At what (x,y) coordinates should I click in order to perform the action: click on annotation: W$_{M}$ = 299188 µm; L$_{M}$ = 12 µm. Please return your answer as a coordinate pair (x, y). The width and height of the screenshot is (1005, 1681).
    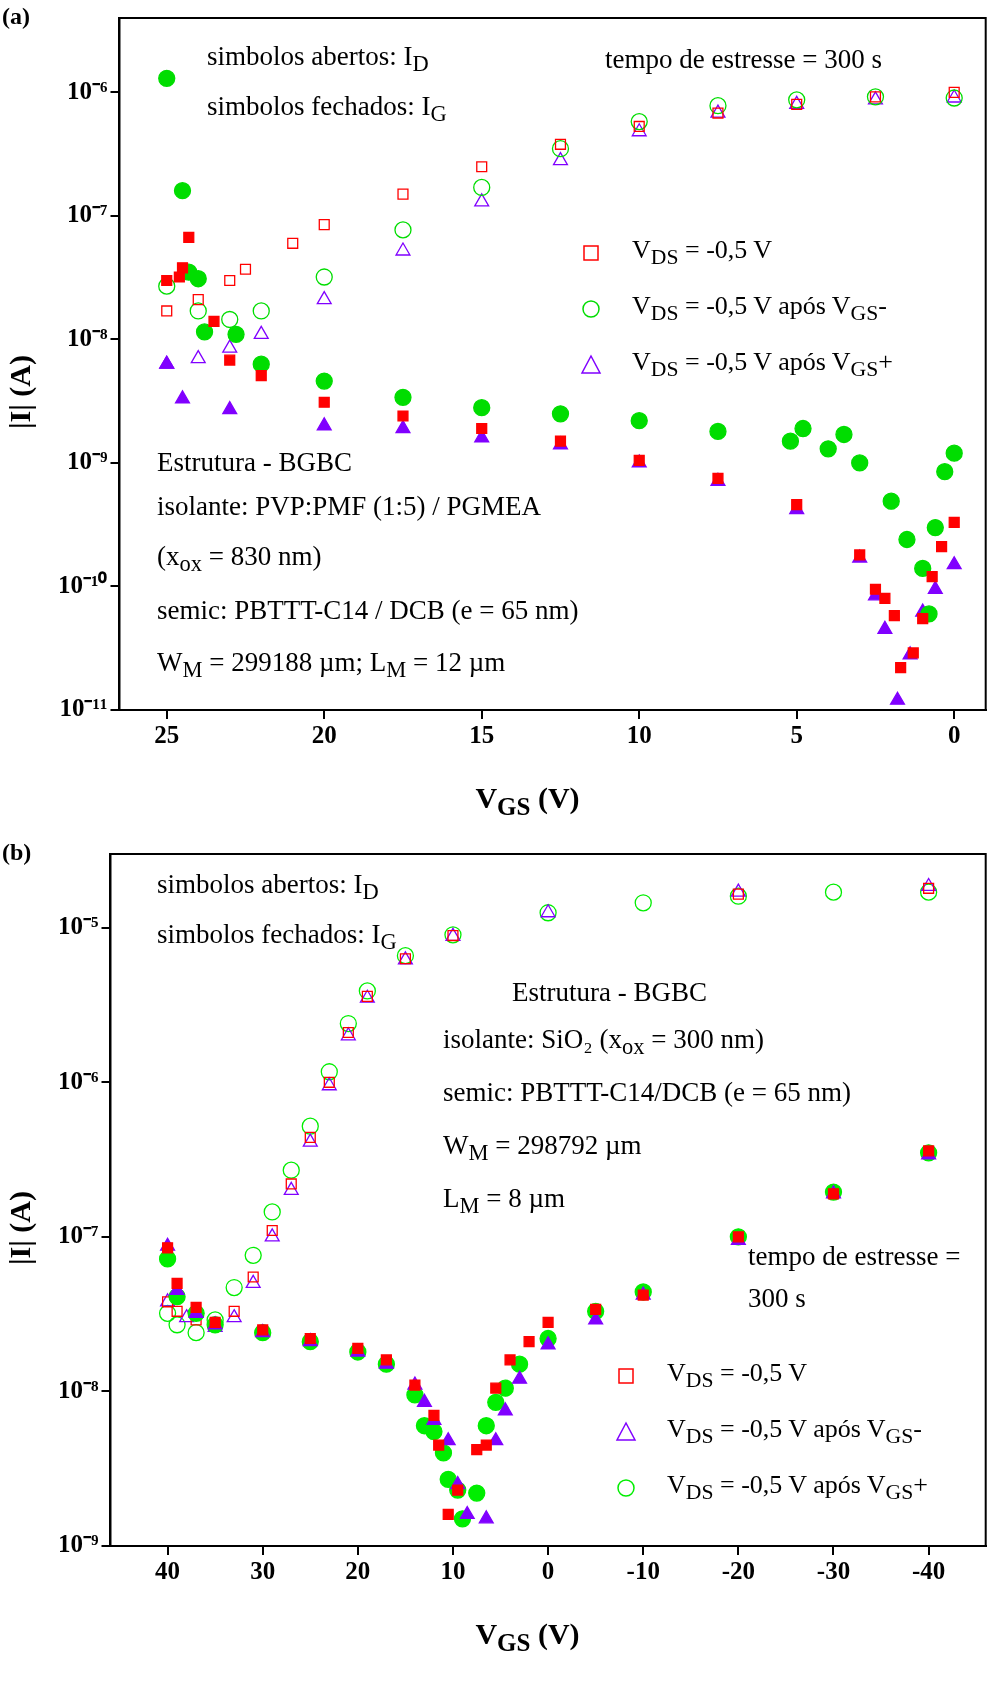
    Looking at the image, I should click on (331, 665).